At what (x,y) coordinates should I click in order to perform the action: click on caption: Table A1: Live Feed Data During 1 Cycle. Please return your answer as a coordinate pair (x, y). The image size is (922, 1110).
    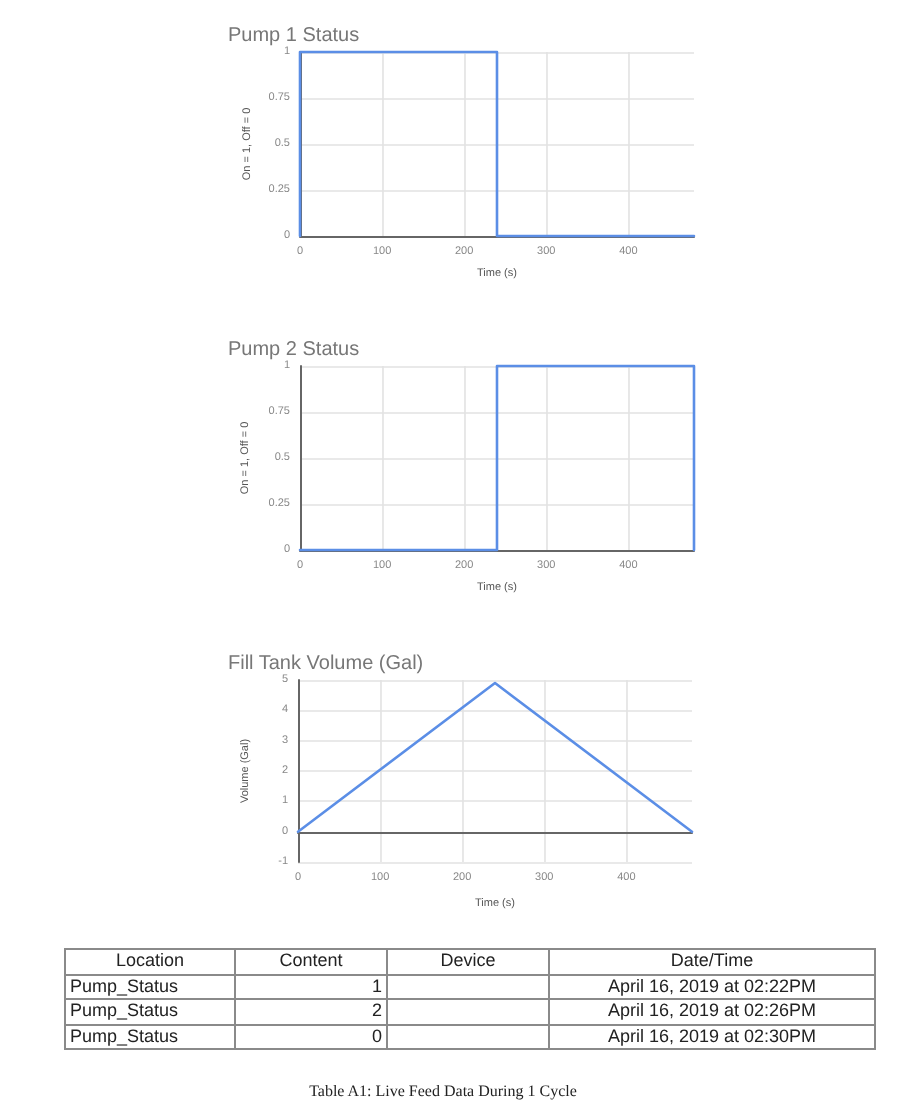
    Looking at the image, I should click on (443, 1092).